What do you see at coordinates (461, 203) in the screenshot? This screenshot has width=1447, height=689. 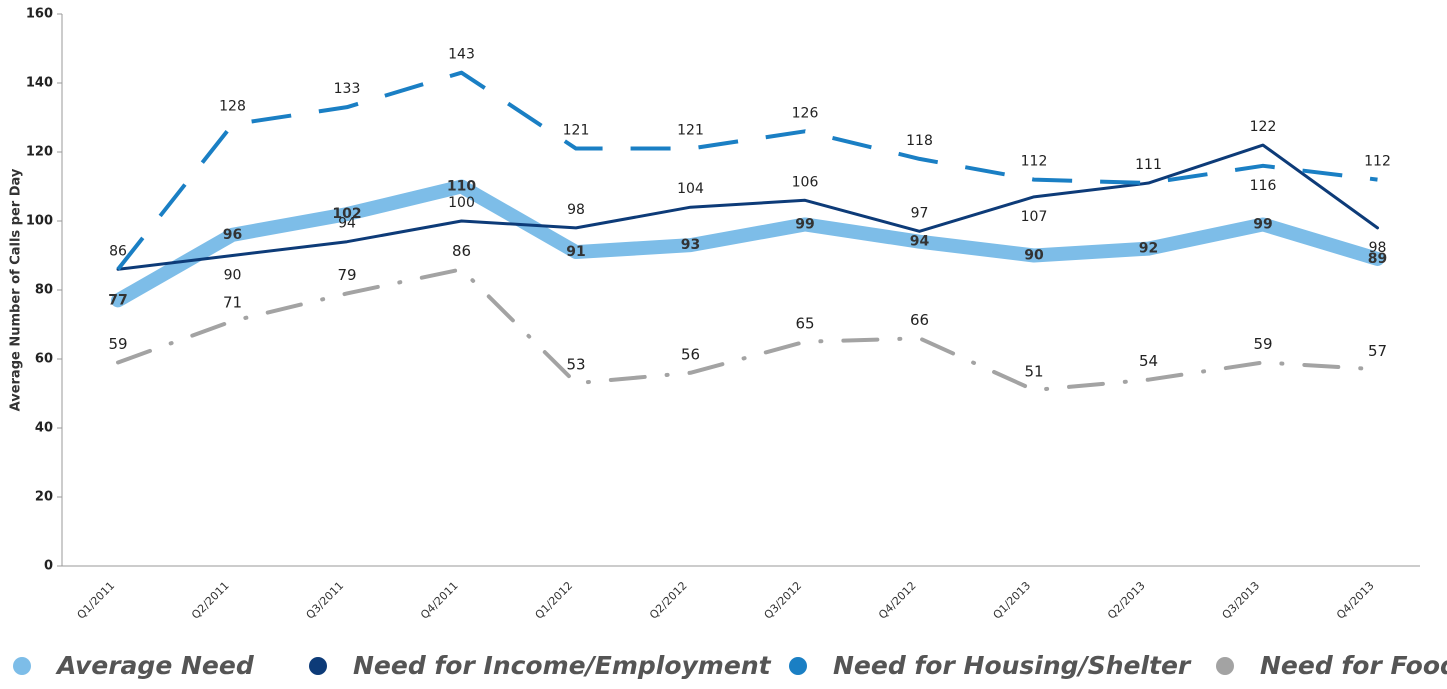 I see `data-label: 100` at bounding box center [461, 203].